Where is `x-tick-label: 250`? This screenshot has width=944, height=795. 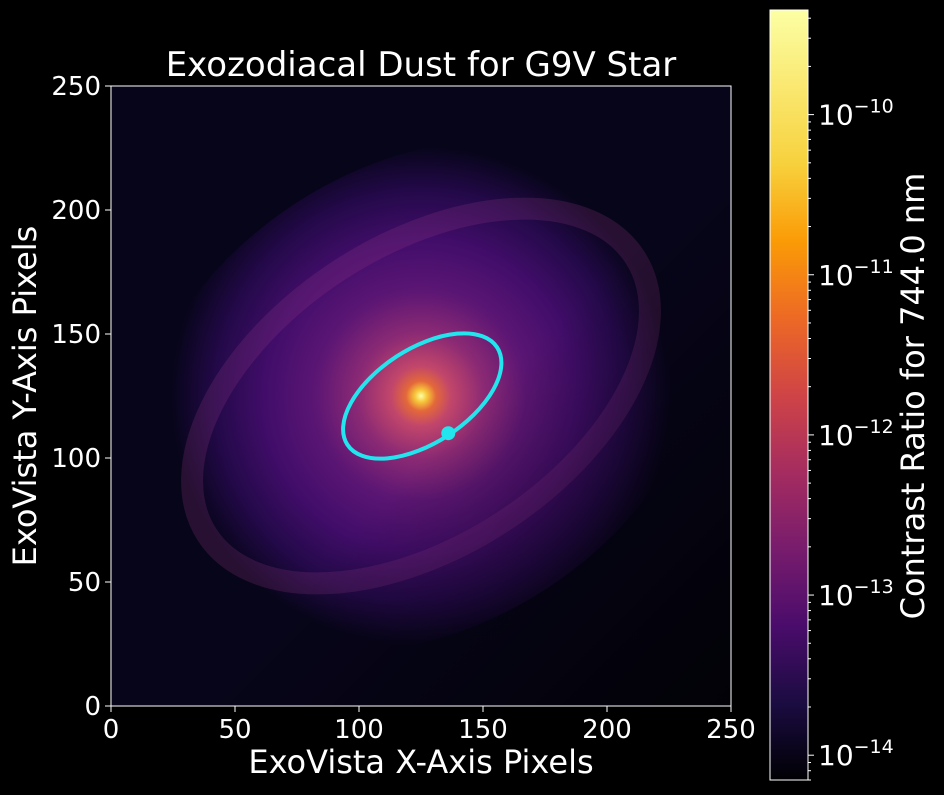
x-tick-label: 250 is located at coordinates (731, 730).